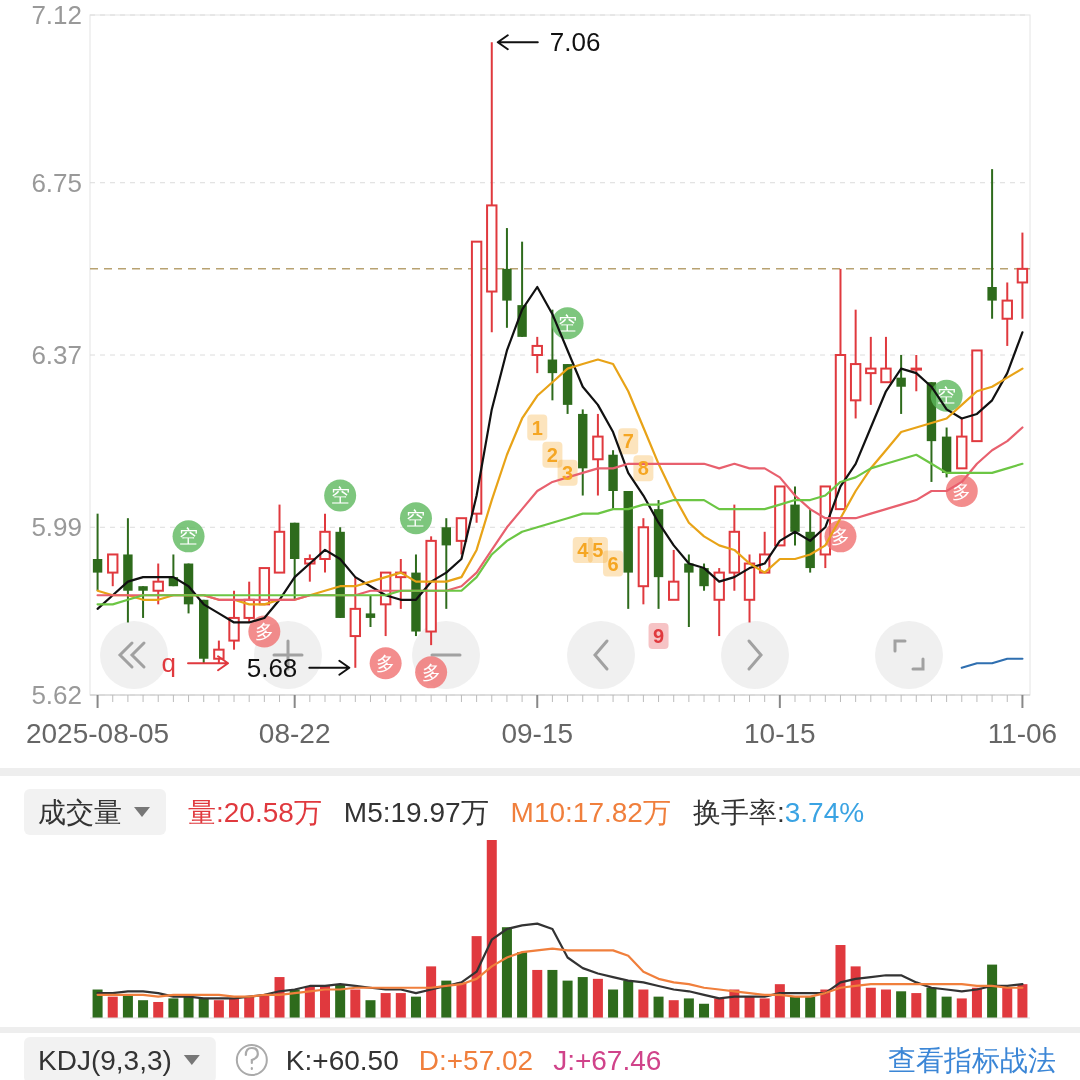 Image resolution: width=1080 pixels, height=1080 pixels. Describe the element at coordinates (780, 733) in the screenshot. I see `x-tick-label: 10-15` at that location.